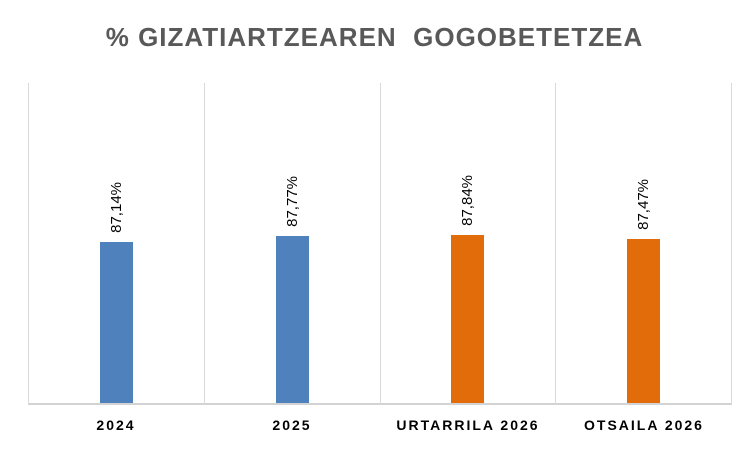  What do you see at coordinates (468, 319) in the screenshot?
I see `bar-urtarrila-2026` at bounding box center [468, 319].